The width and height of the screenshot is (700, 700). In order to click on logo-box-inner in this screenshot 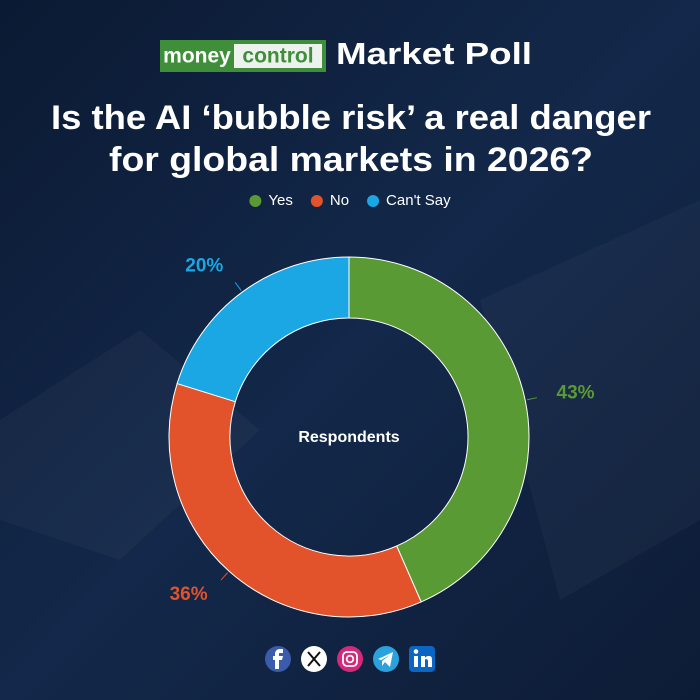, I will do `click(278, 56)`.